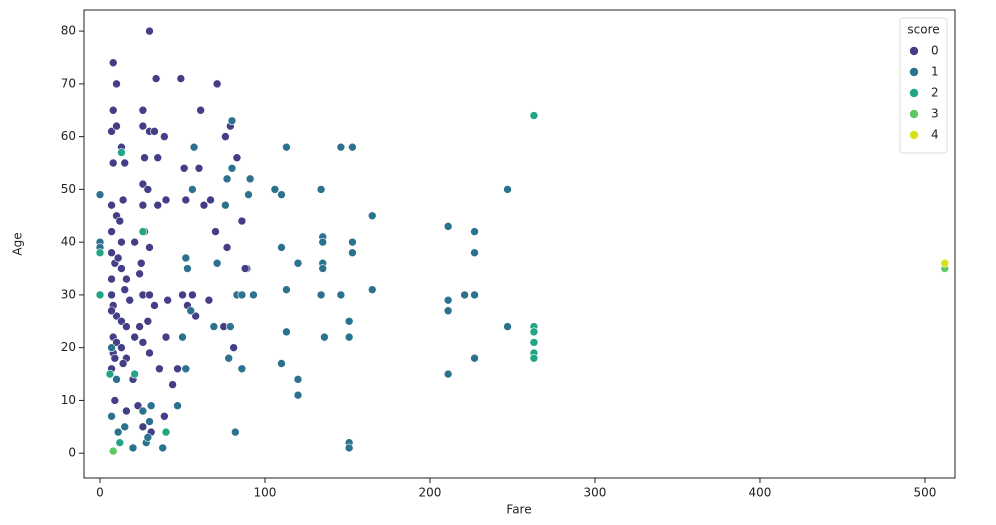  I want to click on legend-box, so click(923, 85).